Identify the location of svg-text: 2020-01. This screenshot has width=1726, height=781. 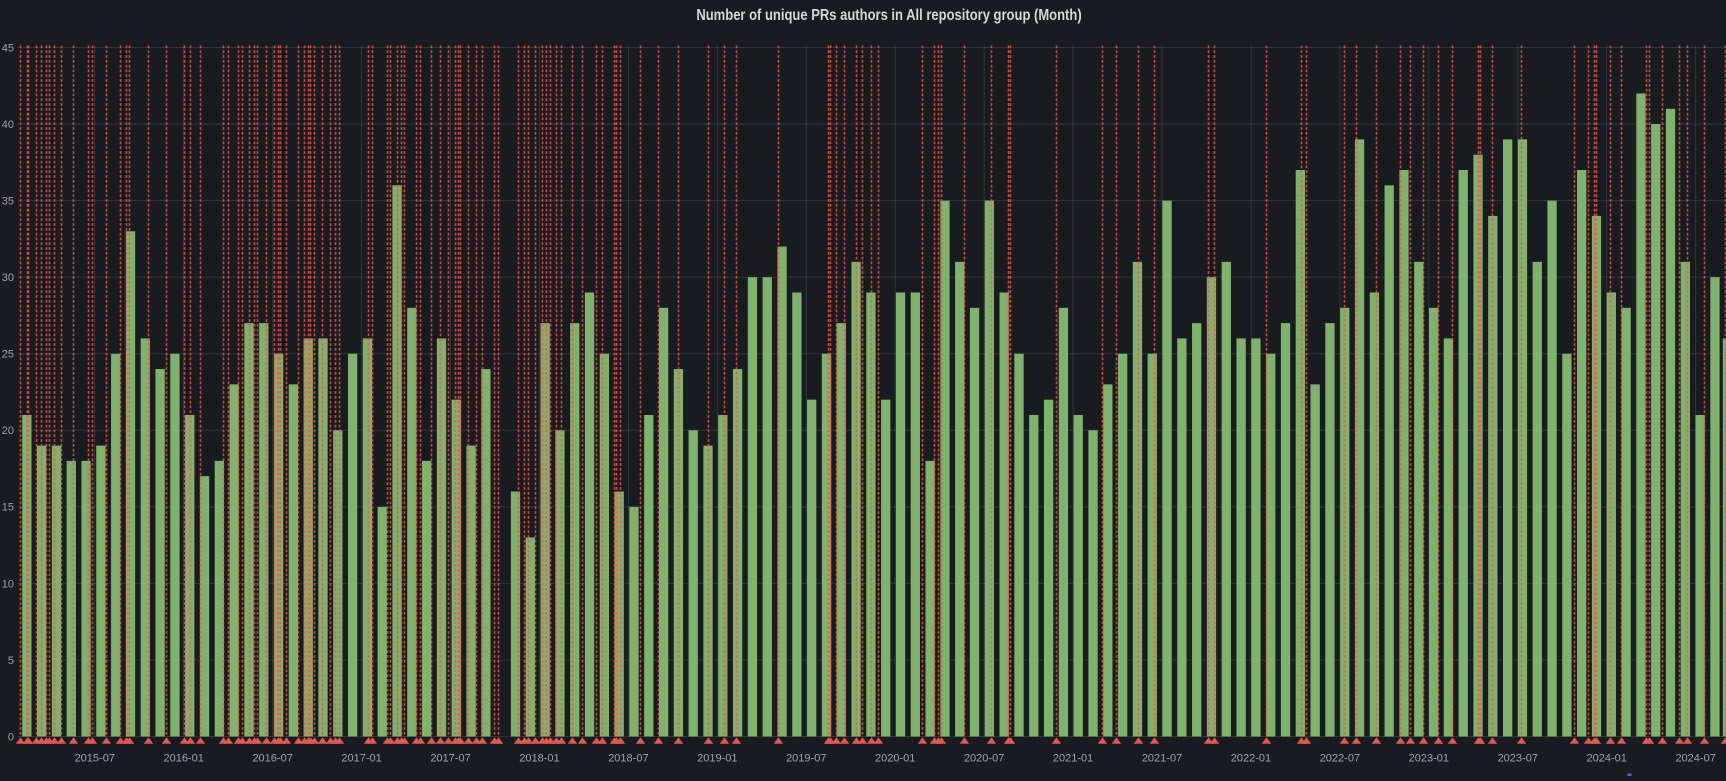
(895, 759).